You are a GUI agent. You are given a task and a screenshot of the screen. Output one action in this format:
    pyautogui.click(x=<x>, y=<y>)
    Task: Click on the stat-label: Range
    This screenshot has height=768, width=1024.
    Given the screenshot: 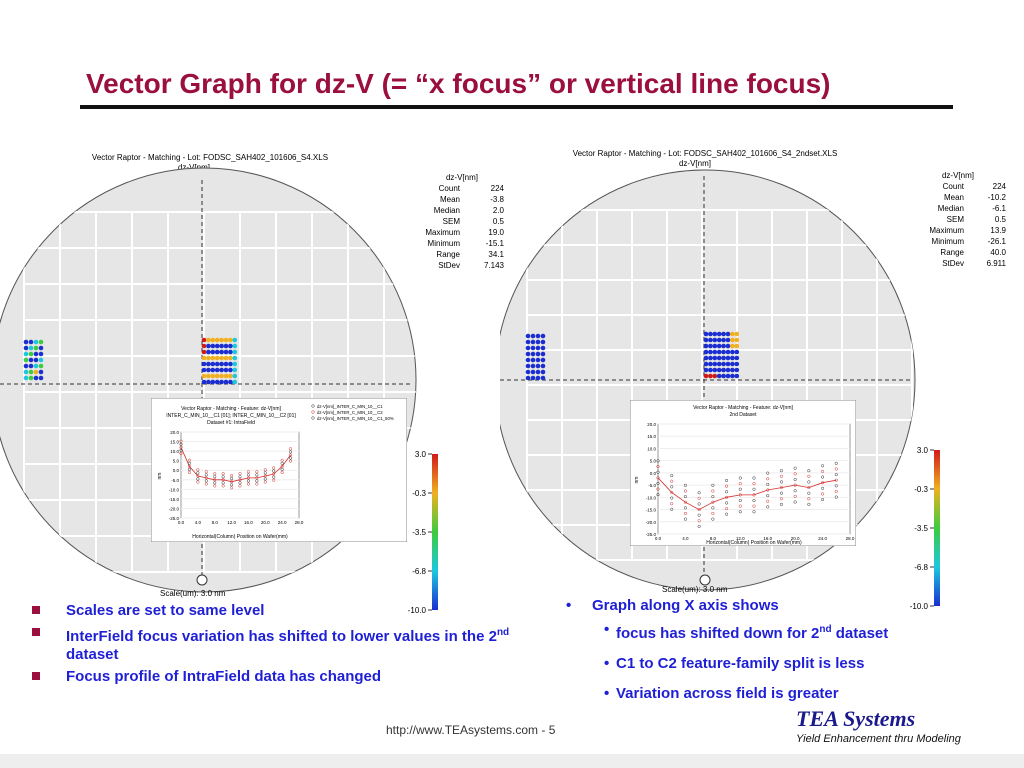 What is the action you would take?
    pyautogui.click(x=448, y=254)
    